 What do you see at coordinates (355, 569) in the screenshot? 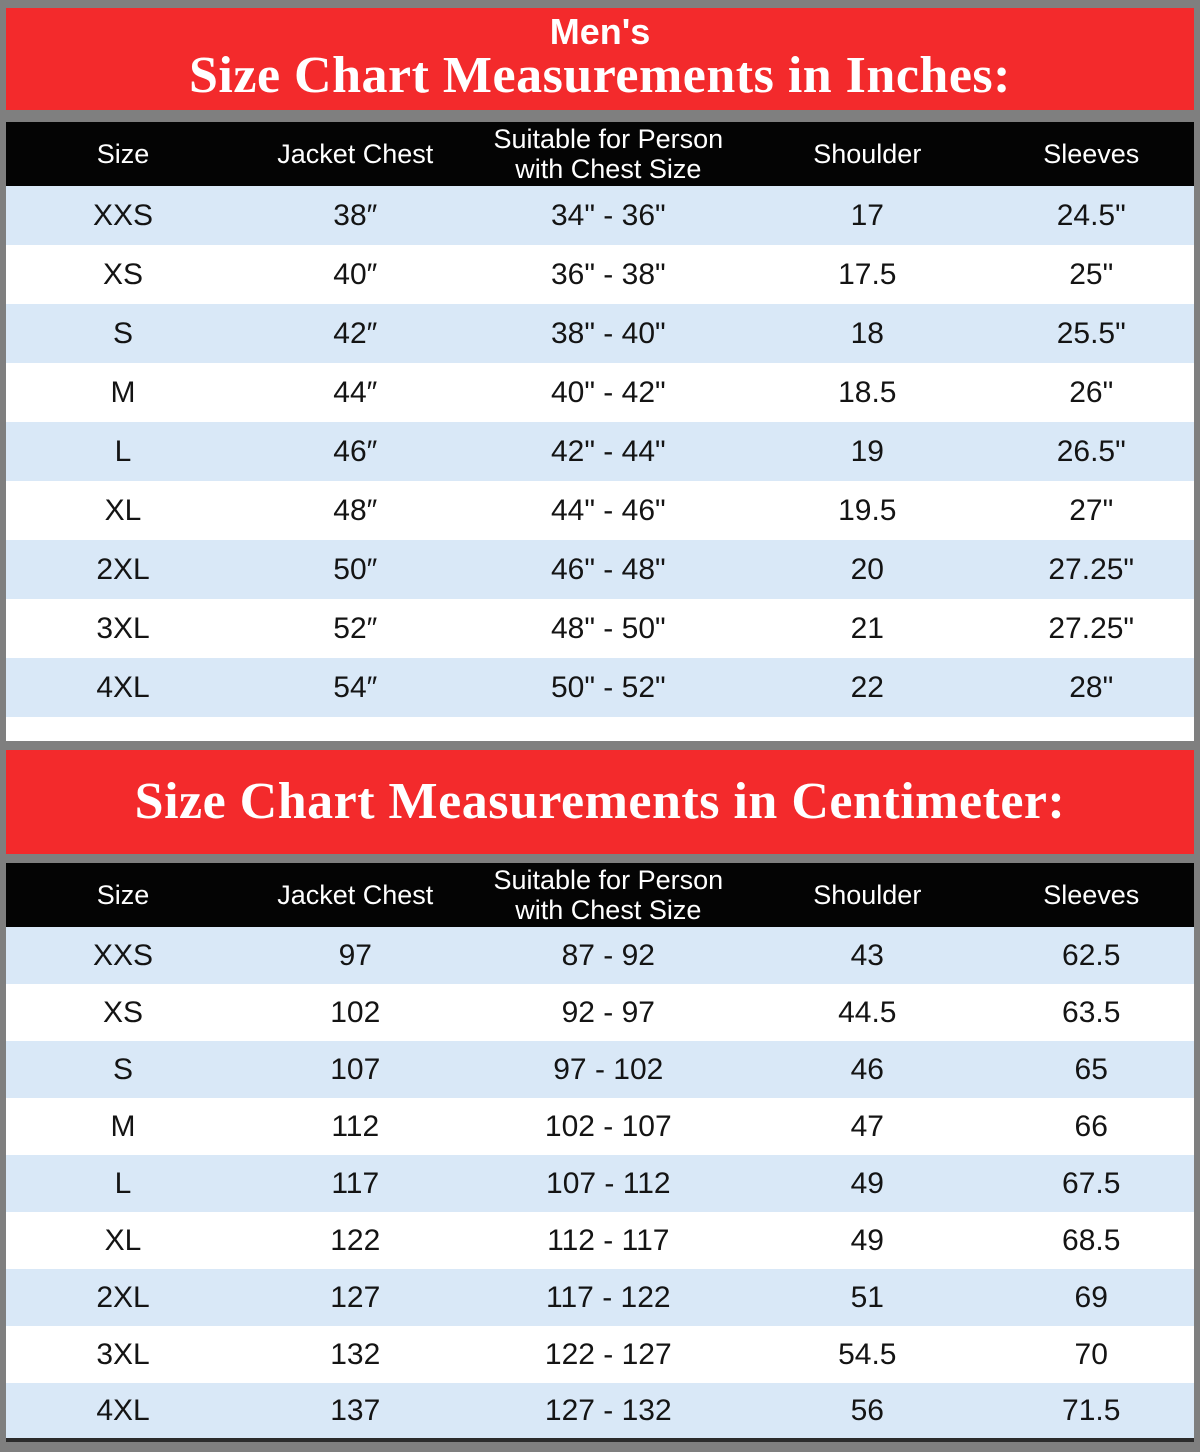
I see `table-cell: 50″` at bounding box center [355, 569].